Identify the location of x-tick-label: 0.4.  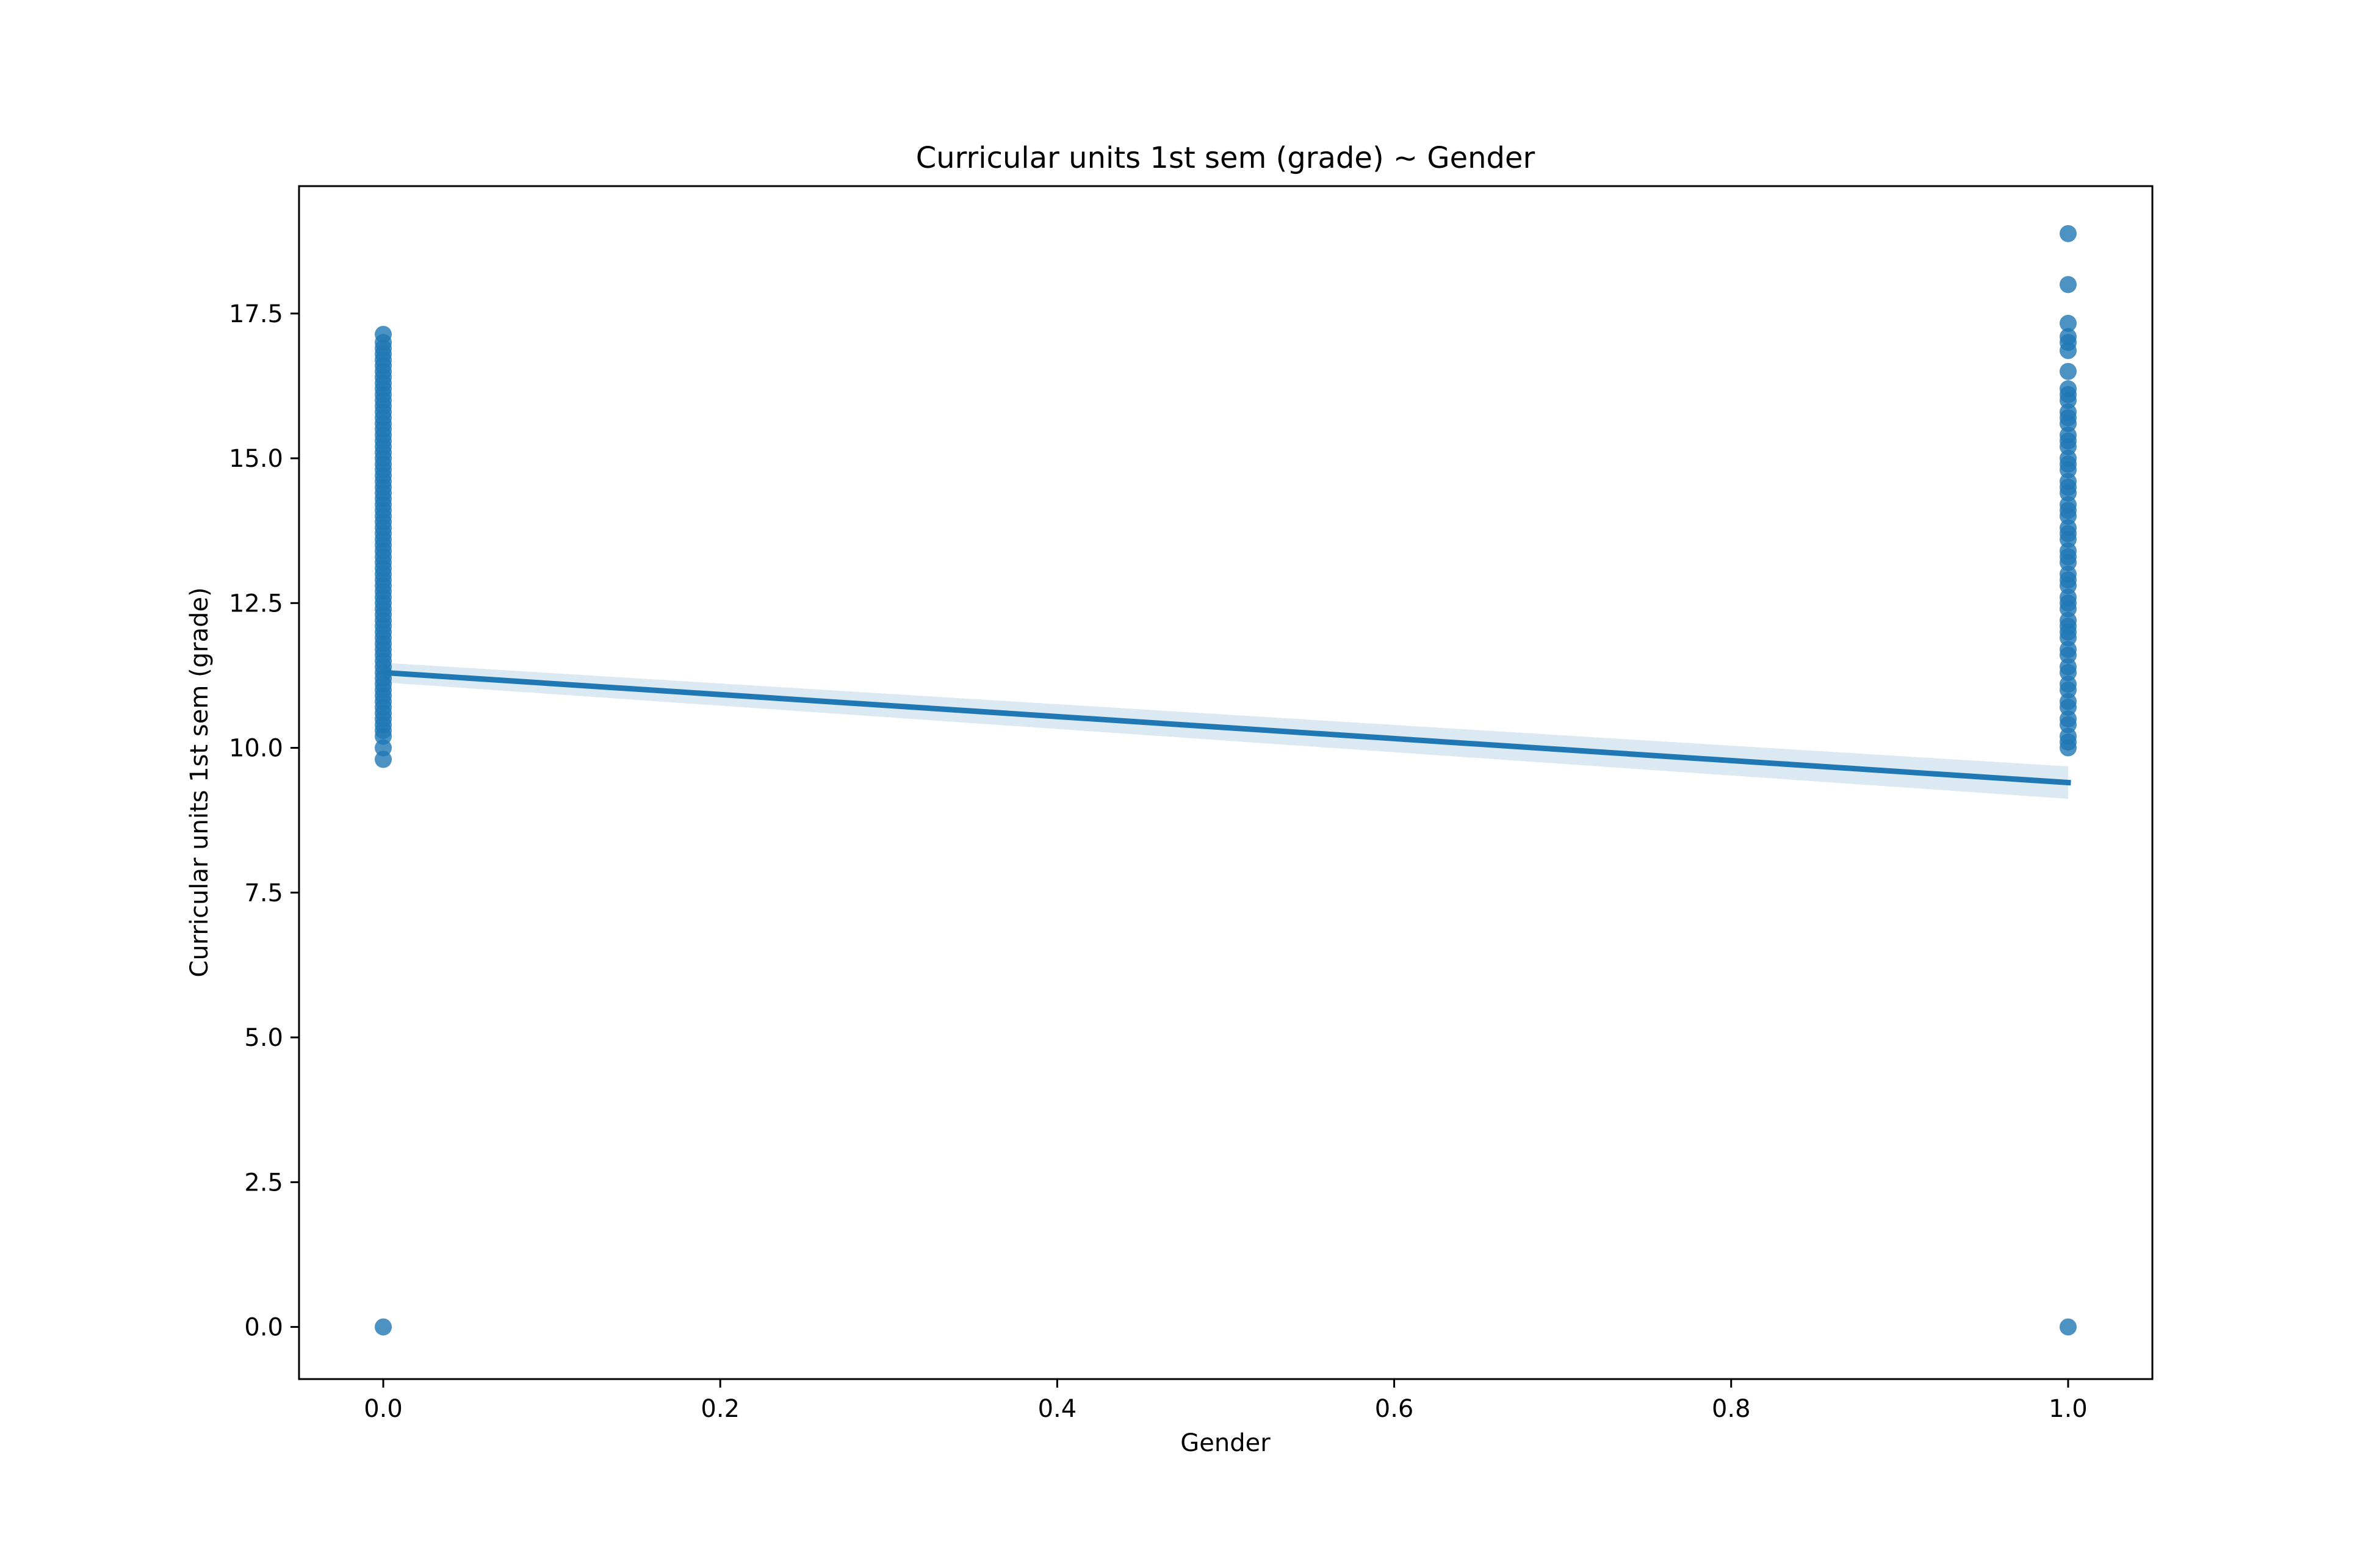
(1057, 1409).